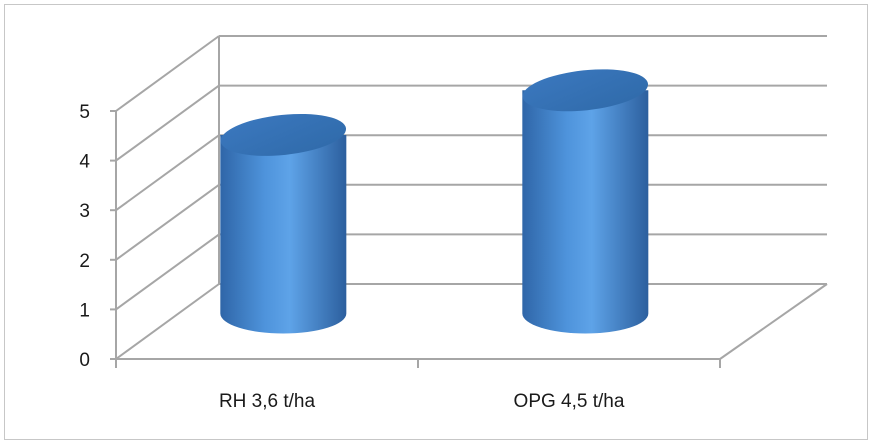 The image size is (873, 445). I want to click on y-tick-label: 2, so click(84, 261).